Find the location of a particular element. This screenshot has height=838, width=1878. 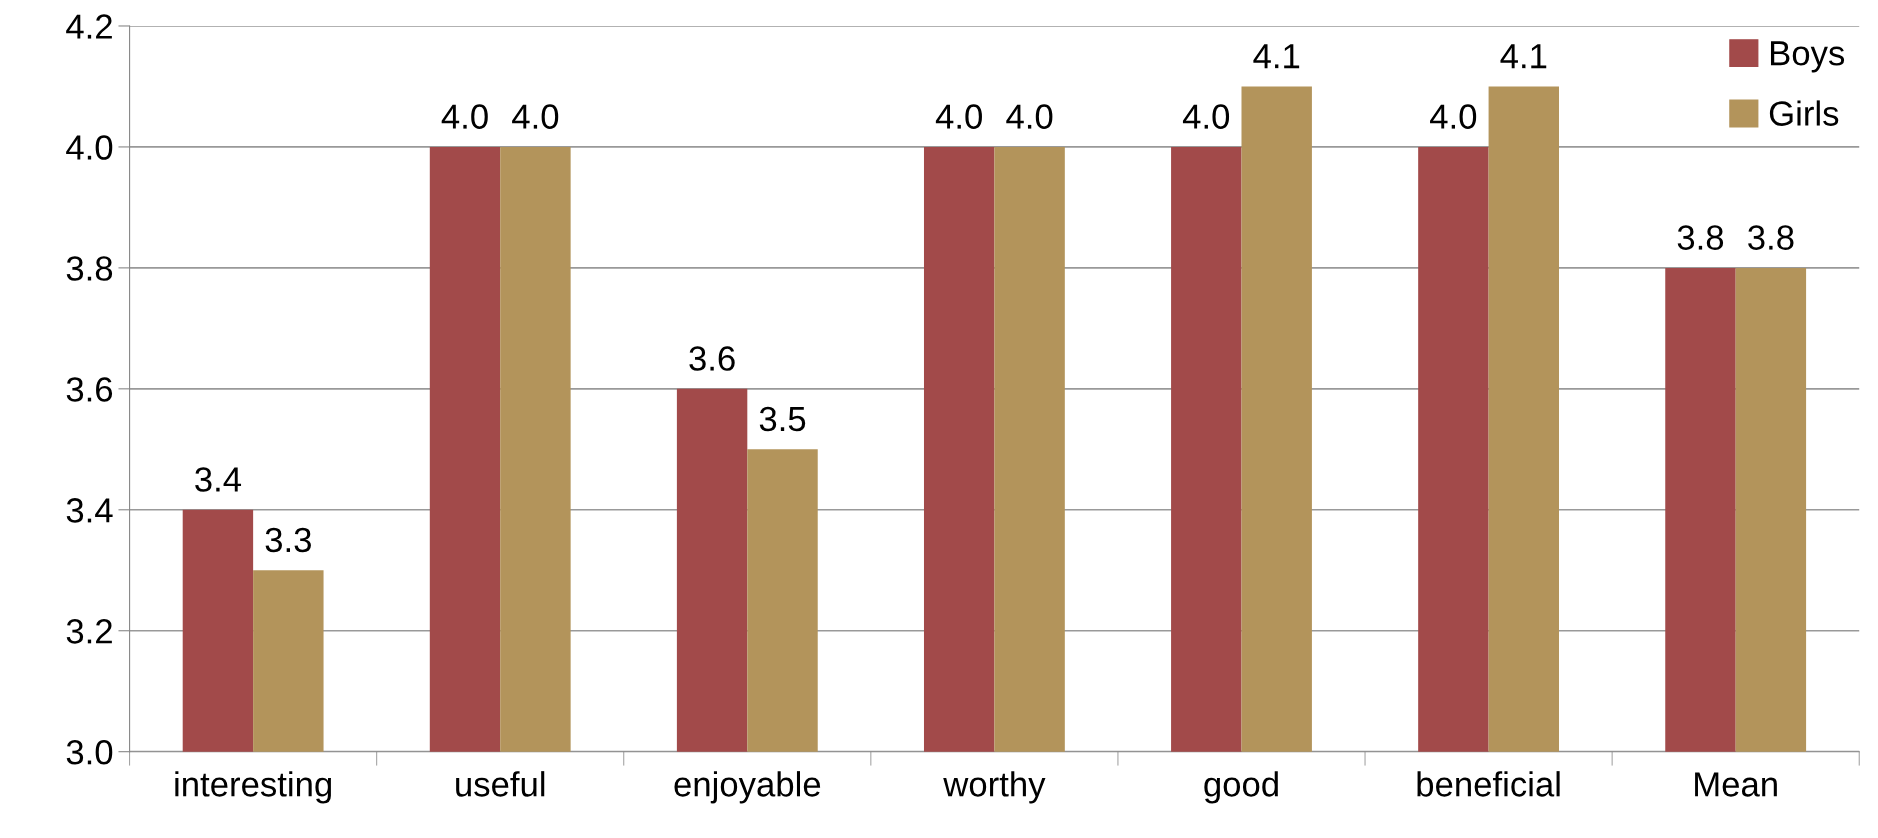

y-tick-label: 4.0 is located at coordinates (89, 147).